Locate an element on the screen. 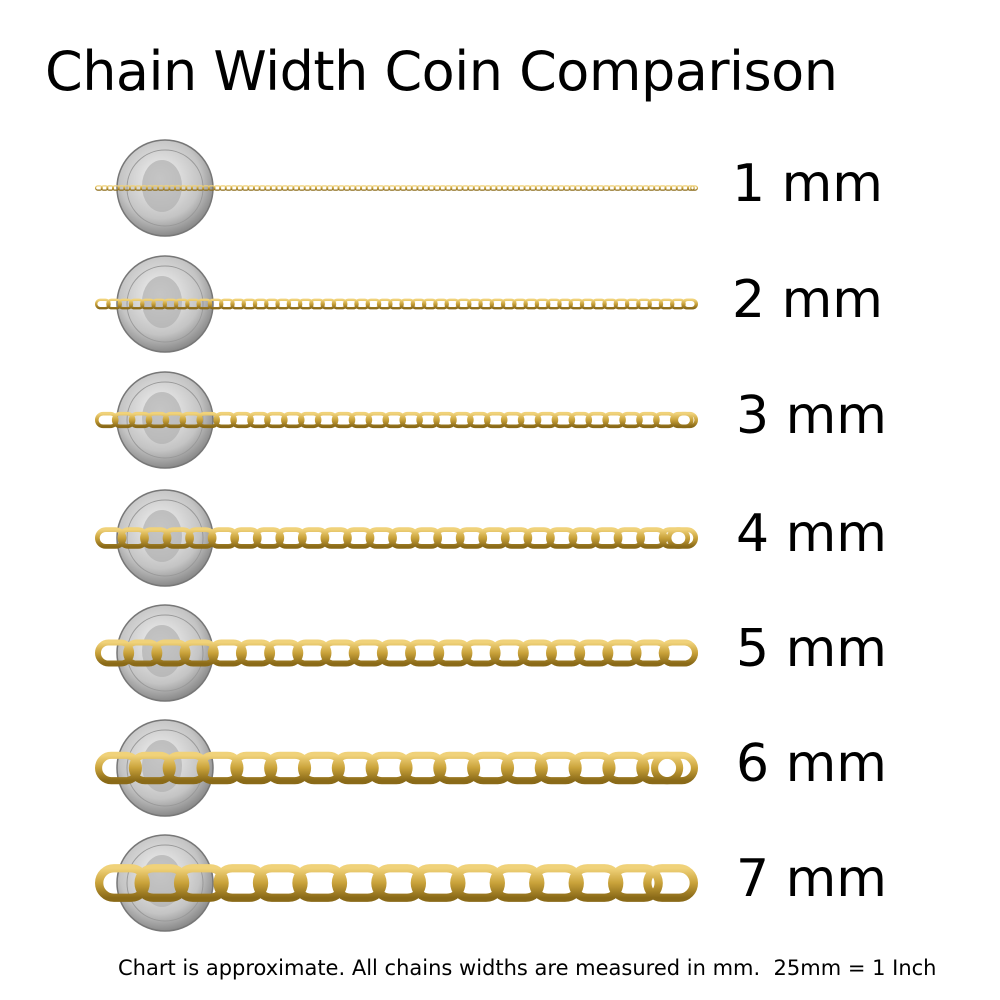  chain-width-label: 4 mm is located at coordinates (811, 534).